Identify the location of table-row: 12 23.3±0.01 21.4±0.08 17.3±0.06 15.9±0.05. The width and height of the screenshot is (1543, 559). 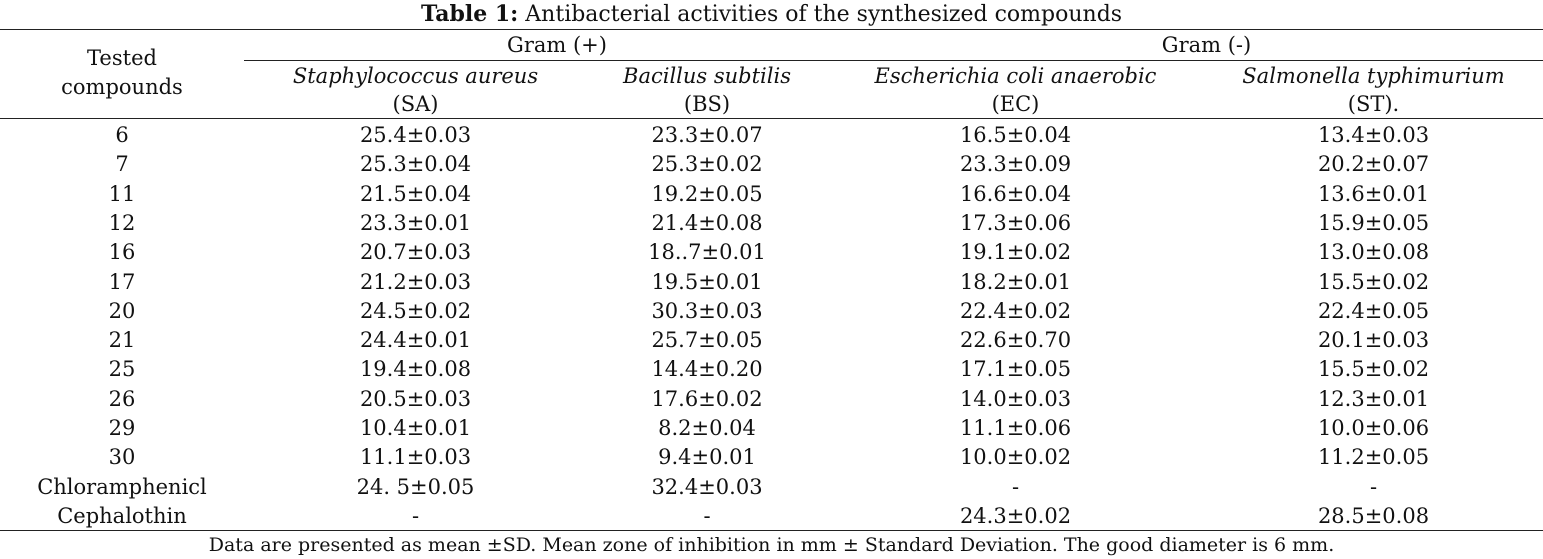
(771, 223).